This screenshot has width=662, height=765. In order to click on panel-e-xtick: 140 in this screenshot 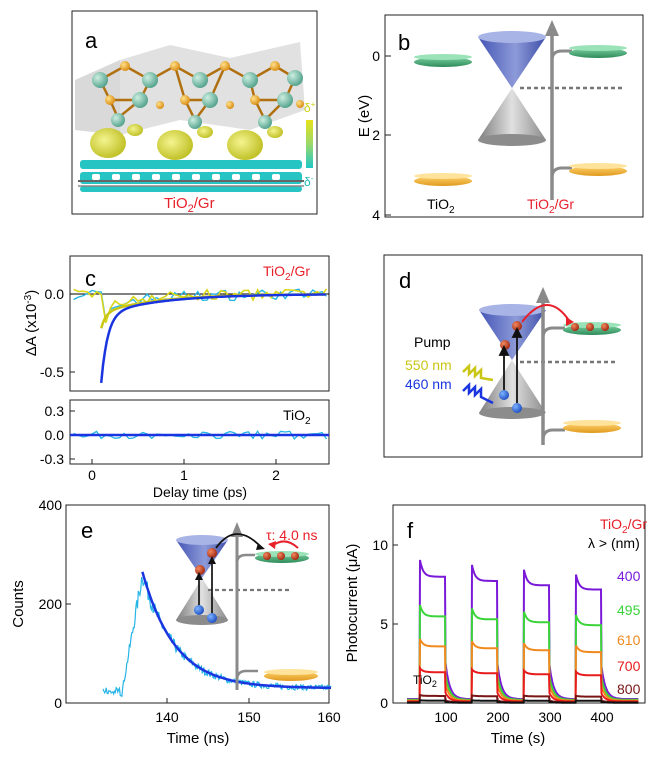, I will do `click(167, 717)`.